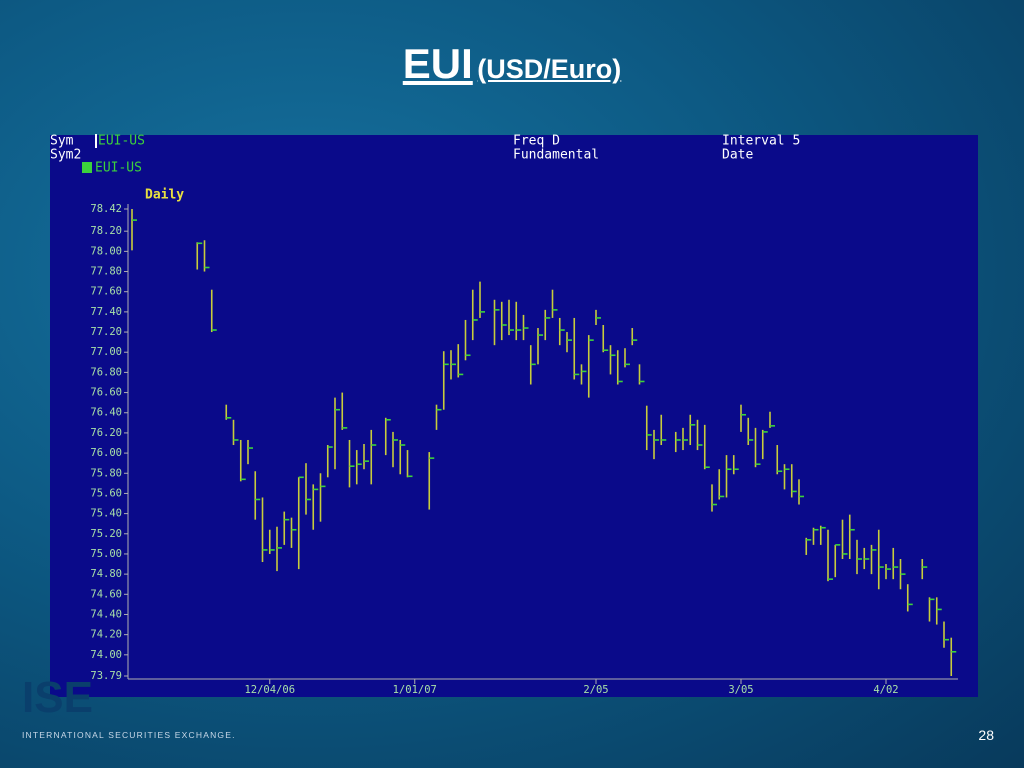 The image size is (1024, 768). I want to click on header-sym-label: Sym, so click(62, 141).